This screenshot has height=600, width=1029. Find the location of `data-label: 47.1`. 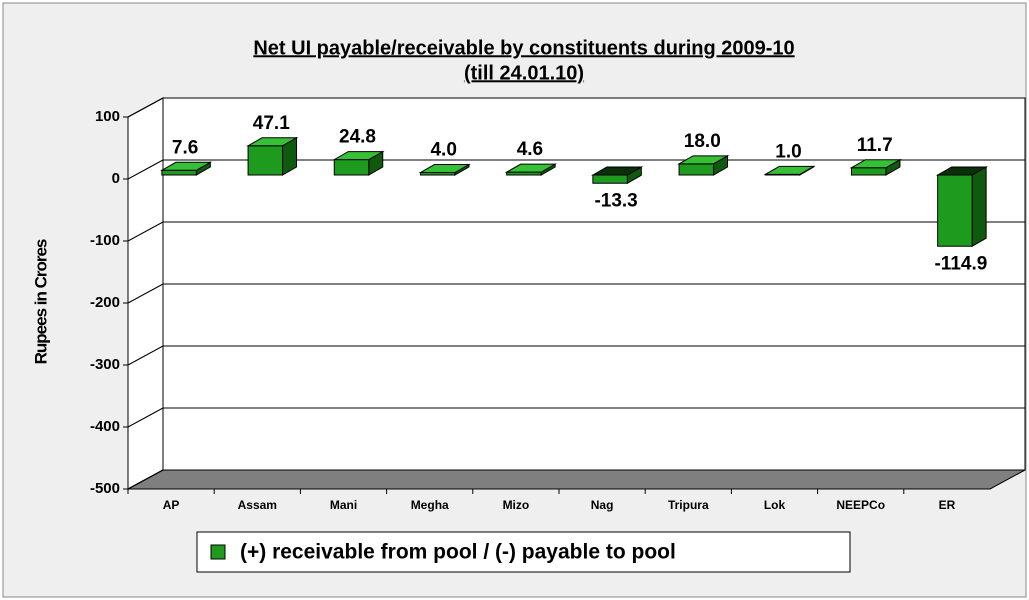

data-label: 47.1 is located at coordinates (271, 123).